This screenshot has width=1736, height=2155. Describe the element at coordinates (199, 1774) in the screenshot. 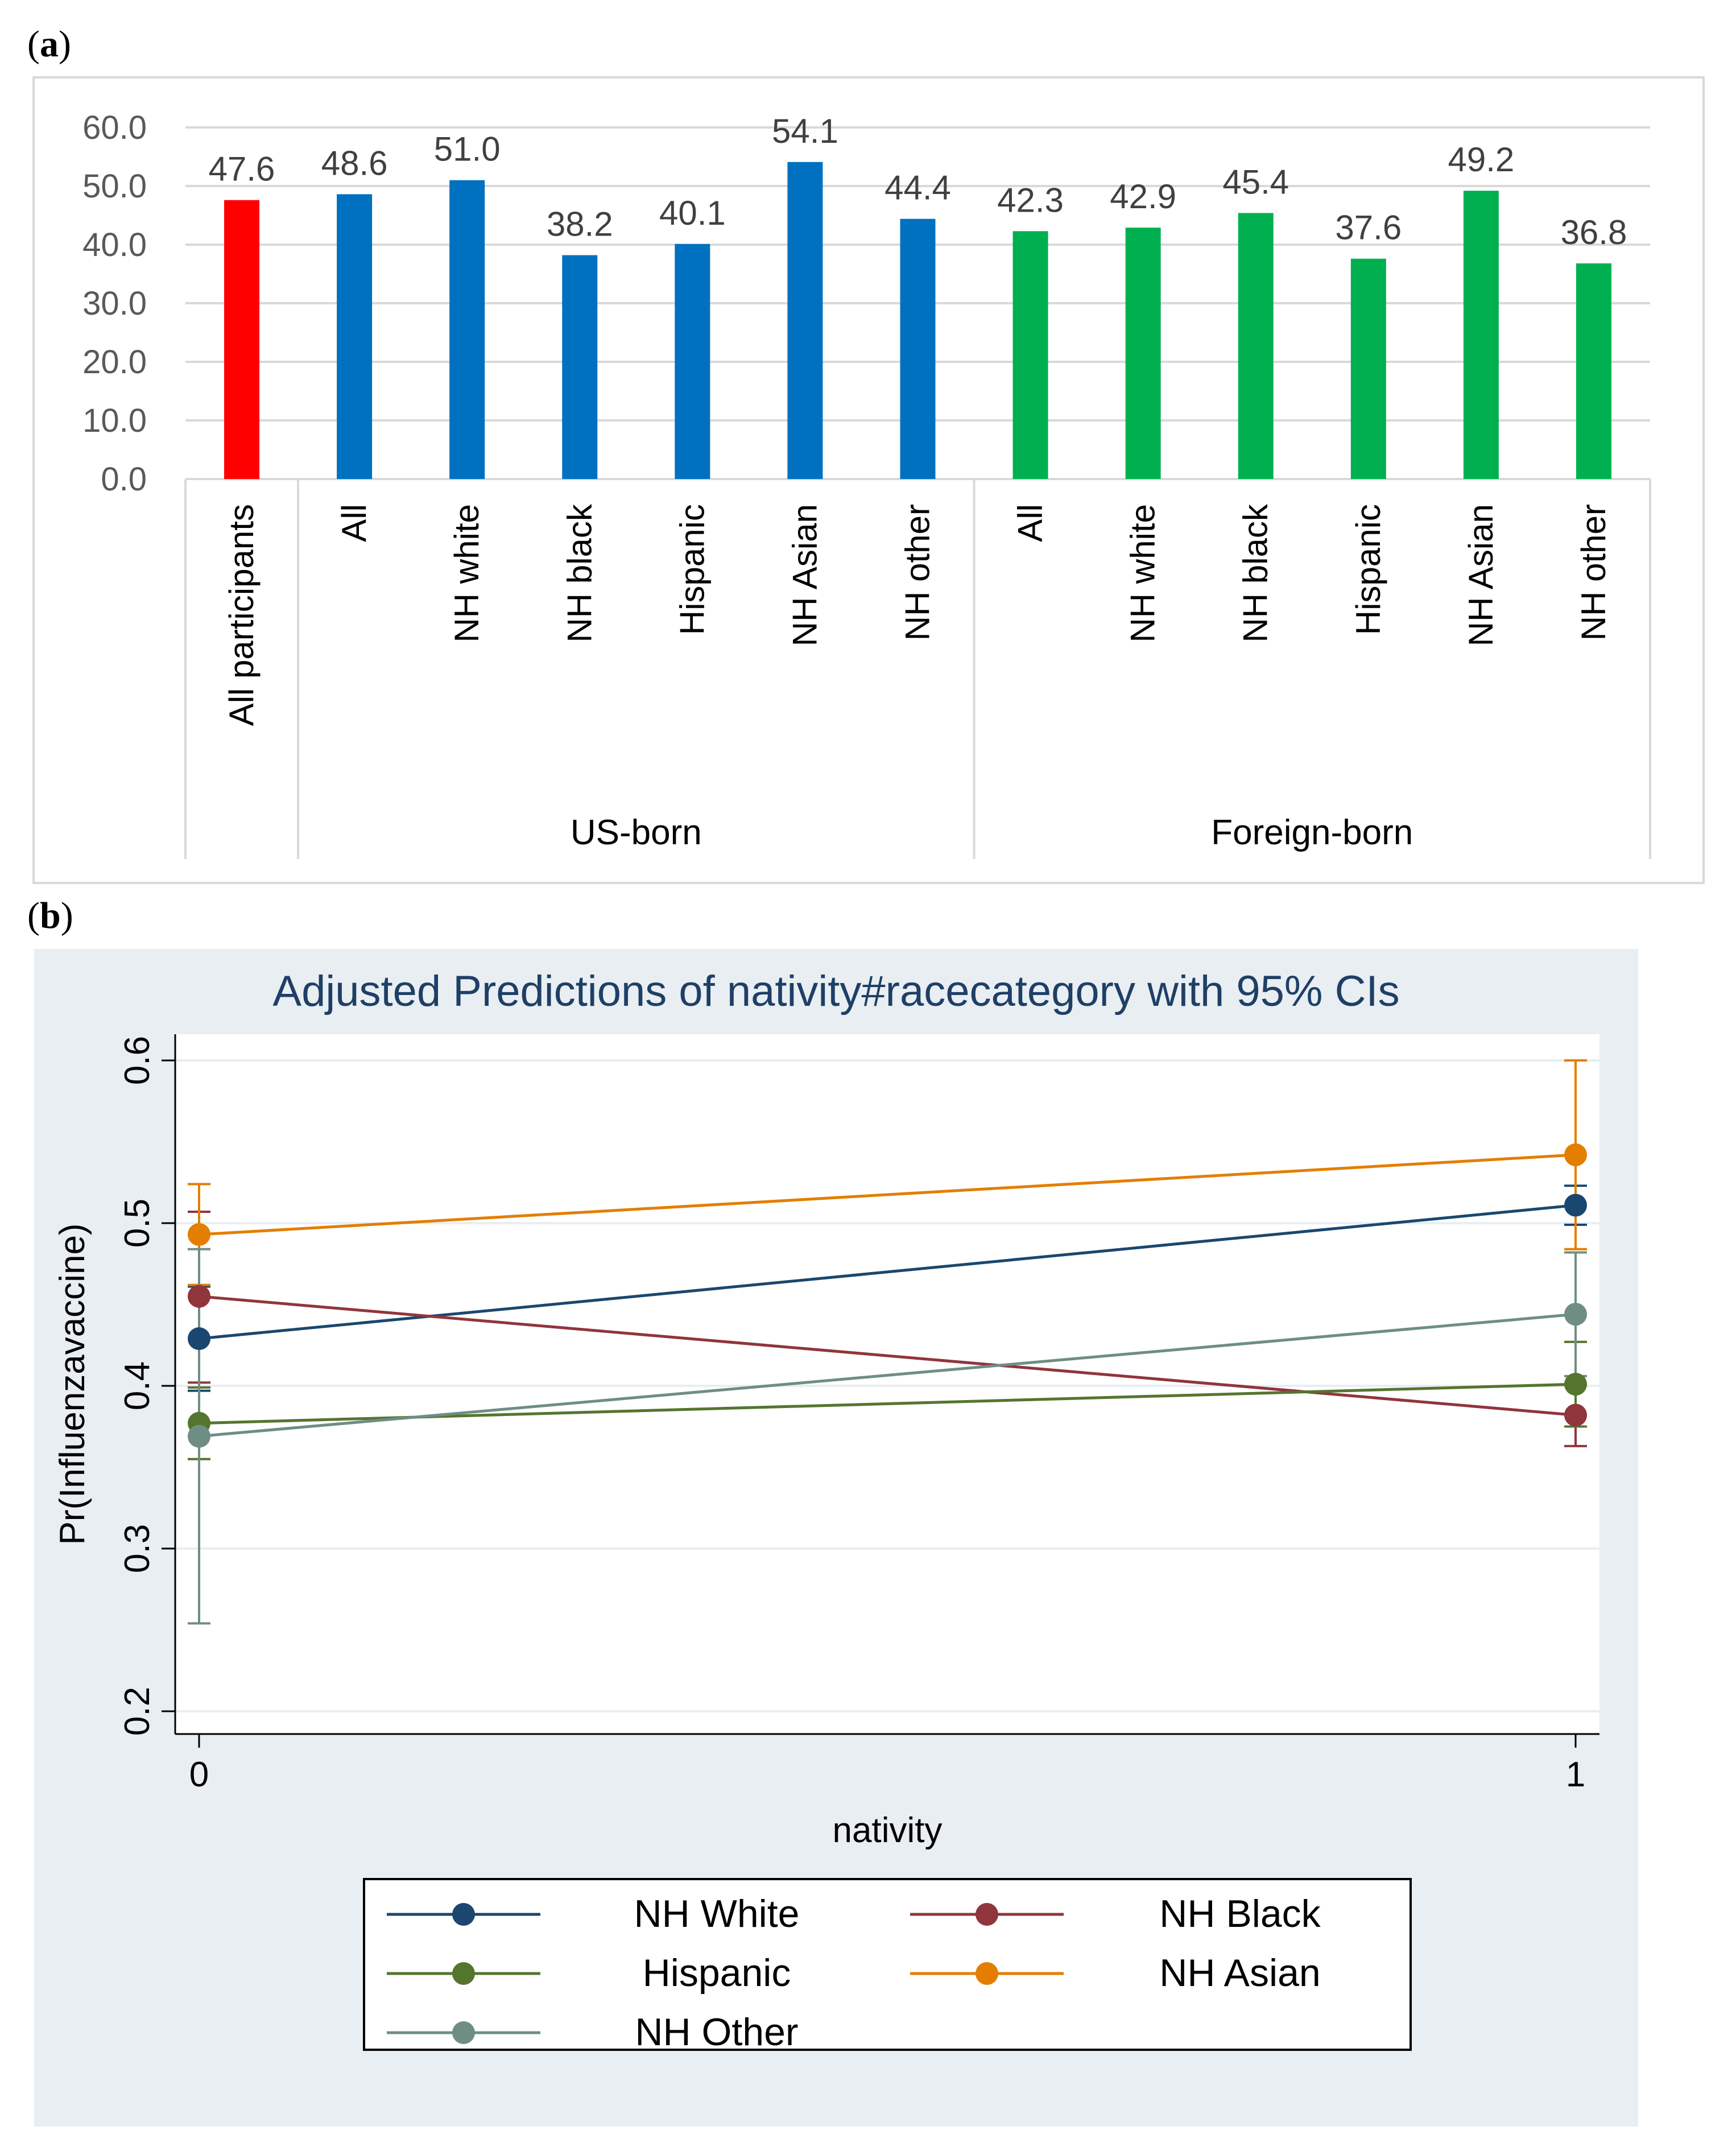

I see `x-tick-label: 0` at that location.